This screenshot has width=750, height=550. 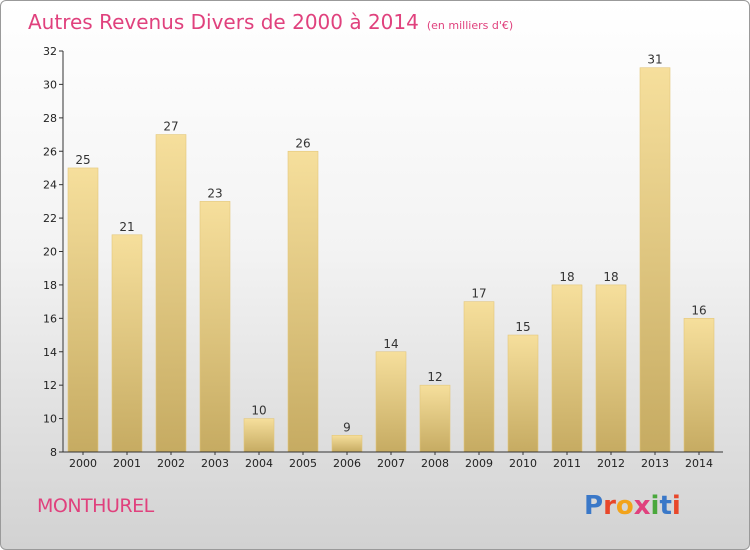 What do you see at coordinates (642, 506) in the screenshot?
I see `logo-letter: x` at bounding box center [642, 506].